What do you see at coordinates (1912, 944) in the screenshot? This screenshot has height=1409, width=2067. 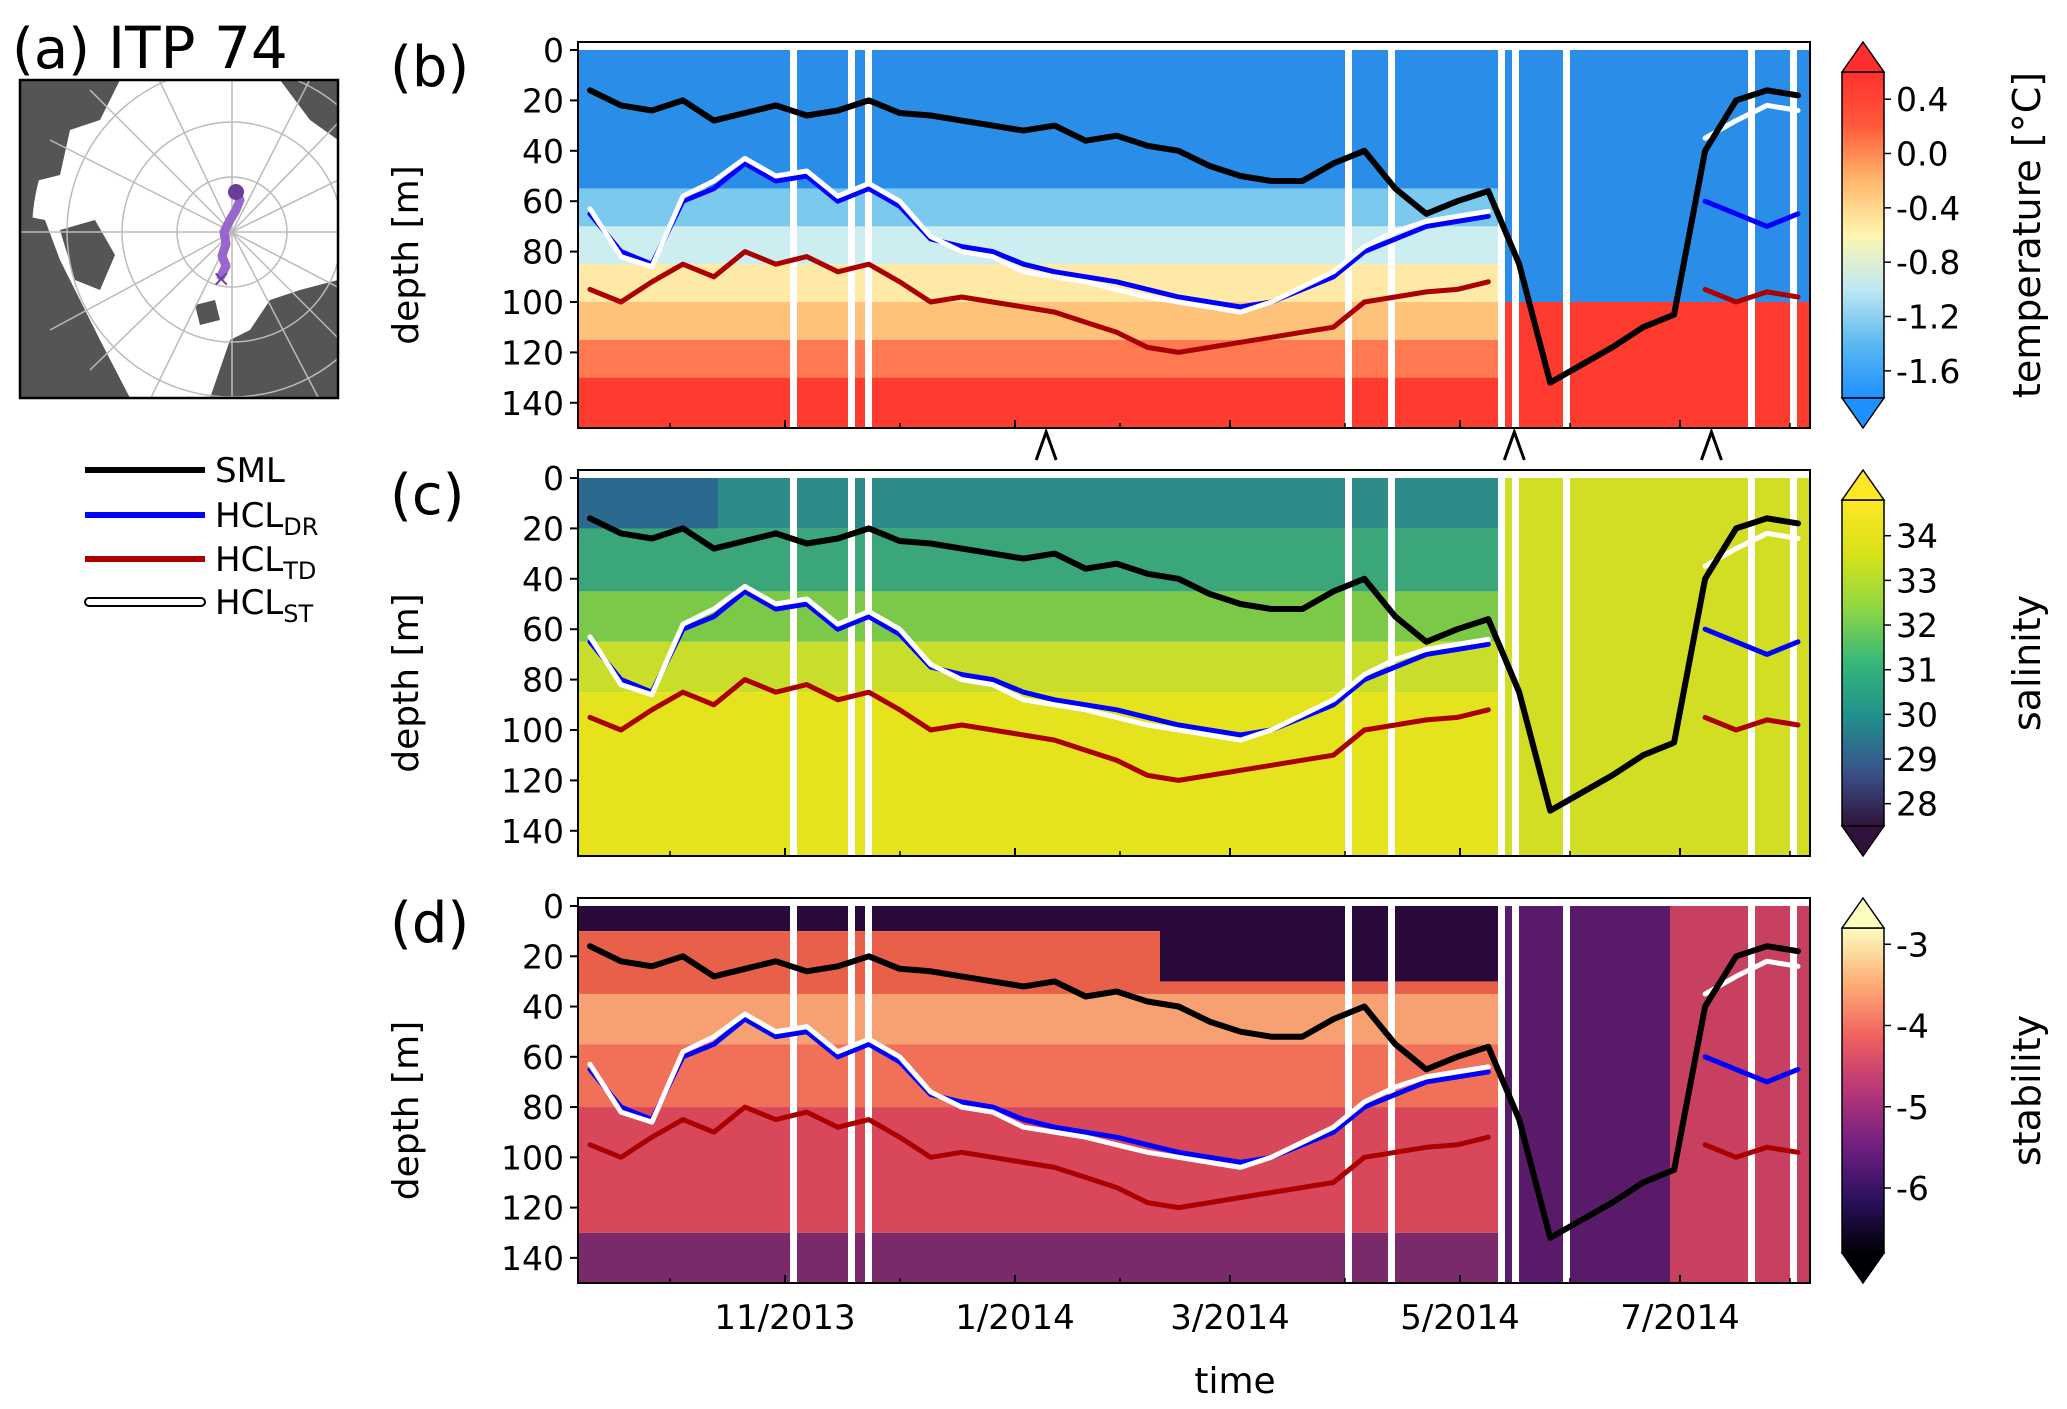 I see `colorbar-tick-label: -3` at bounding box center [1912, 944].